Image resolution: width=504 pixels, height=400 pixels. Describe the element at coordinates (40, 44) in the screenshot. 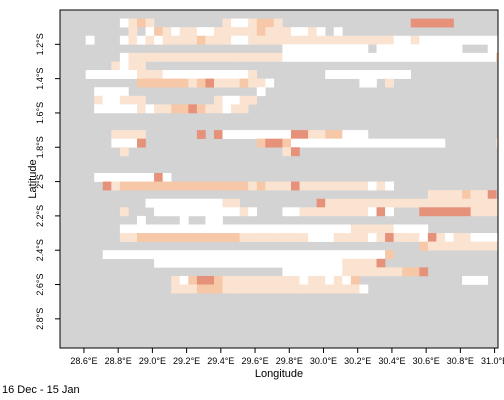

I see `y-tick-label: 1.2°S` at that location.